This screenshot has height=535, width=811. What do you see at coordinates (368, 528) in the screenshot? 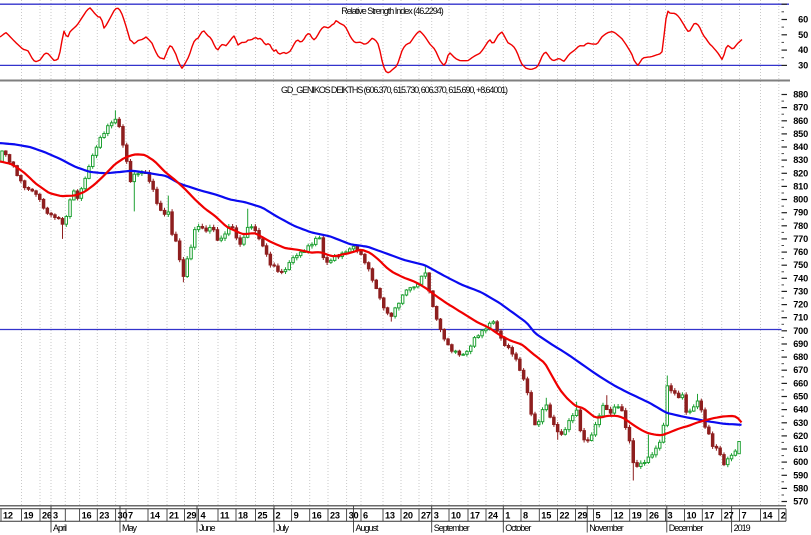
I see `svg-text: August` at bounding box center [368, 528].